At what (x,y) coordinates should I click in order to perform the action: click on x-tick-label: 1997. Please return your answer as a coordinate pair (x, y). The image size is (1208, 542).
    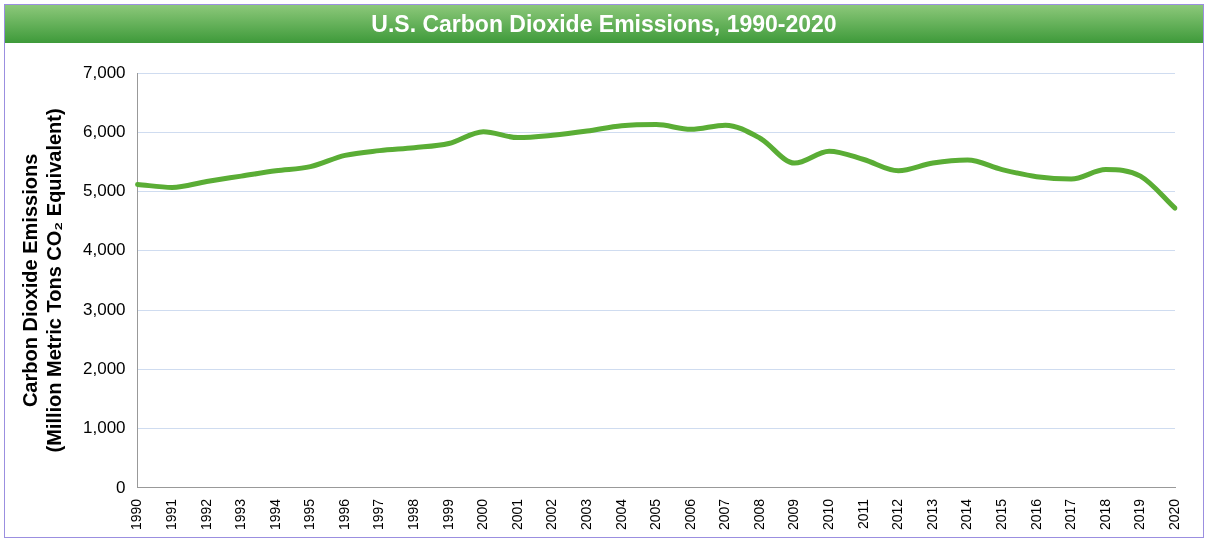
    Looking at the image, I should click on (378, 514).